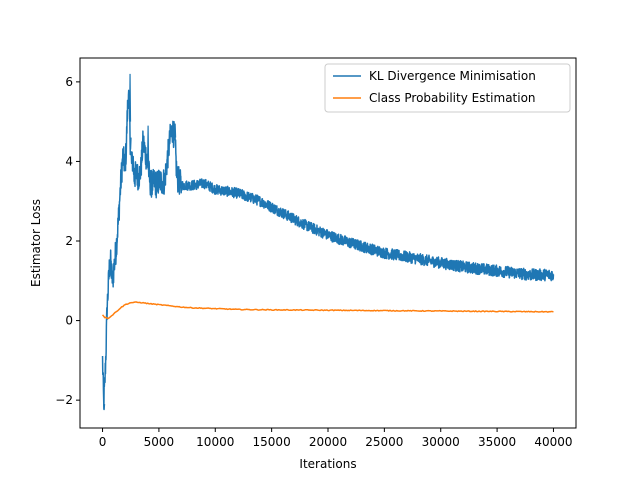  I want to click on x-tick-label: 0, so click(103, 442).